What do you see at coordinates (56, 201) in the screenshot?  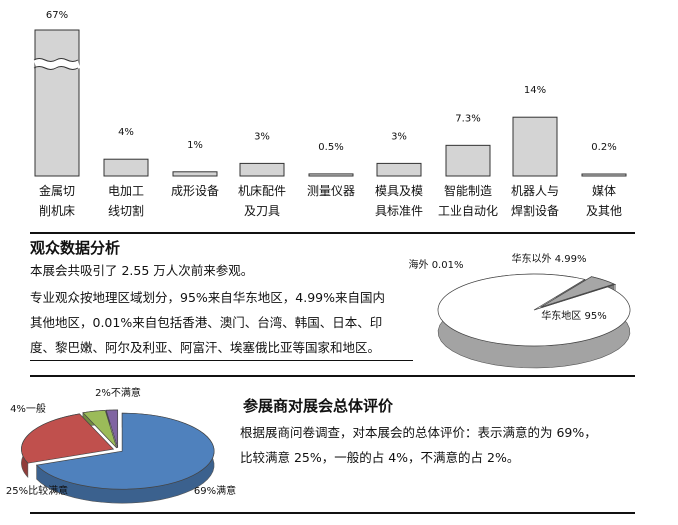 I see `bar-category-label: 金属切 削机床` at bounding box center [56, 201].